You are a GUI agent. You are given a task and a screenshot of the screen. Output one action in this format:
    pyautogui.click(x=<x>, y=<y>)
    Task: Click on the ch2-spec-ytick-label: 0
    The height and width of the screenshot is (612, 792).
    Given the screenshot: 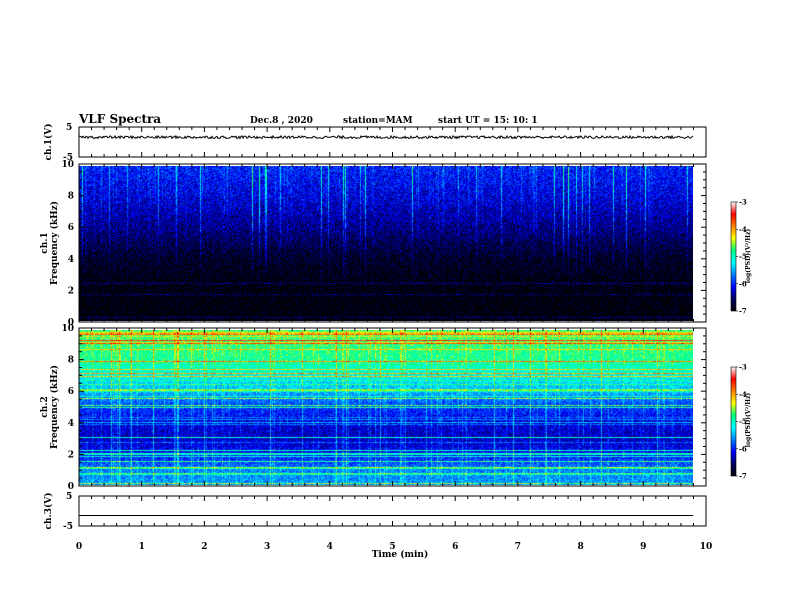 What is the action you would take?
    pyautogui.click(x=71, y=487)
    